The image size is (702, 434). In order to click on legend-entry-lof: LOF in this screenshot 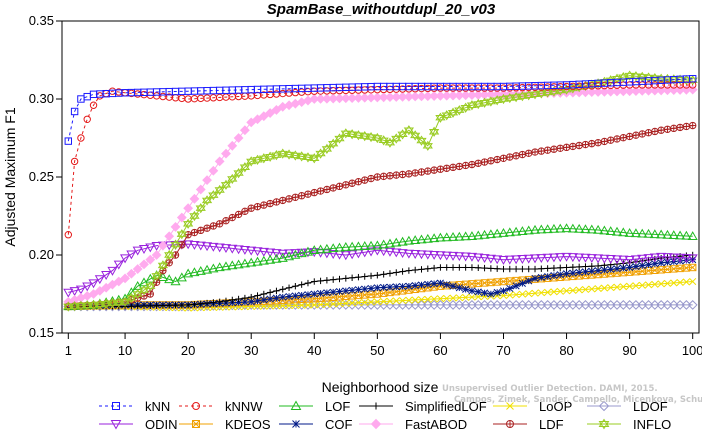, I will do `click(314, 406)`.